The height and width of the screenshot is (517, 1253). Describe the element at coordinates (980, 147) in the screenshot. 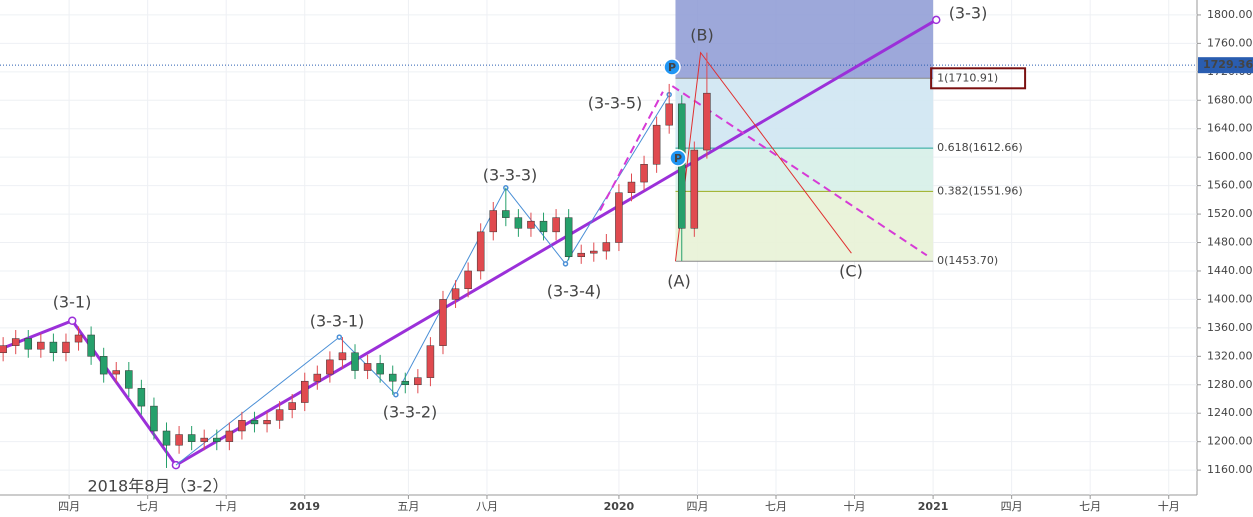

I see `fib-level-label: 0.618(1612.66)` at that location.